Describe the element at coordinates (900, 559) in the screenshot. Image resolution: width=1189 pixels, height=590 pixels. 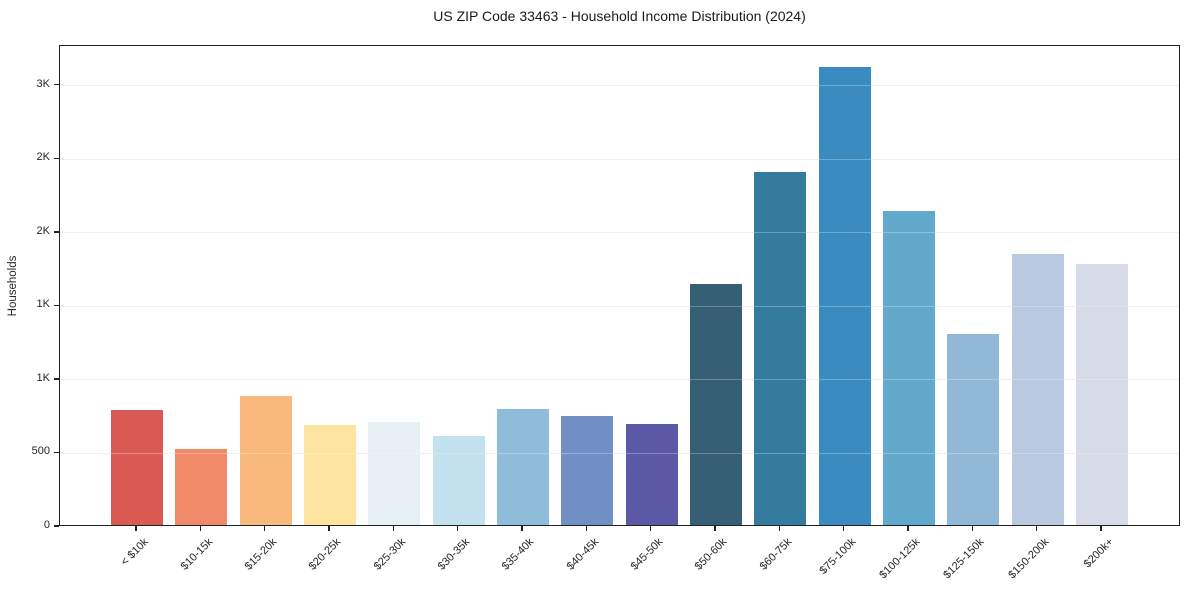
I see `x-tick-label: $100-125k` at that location.